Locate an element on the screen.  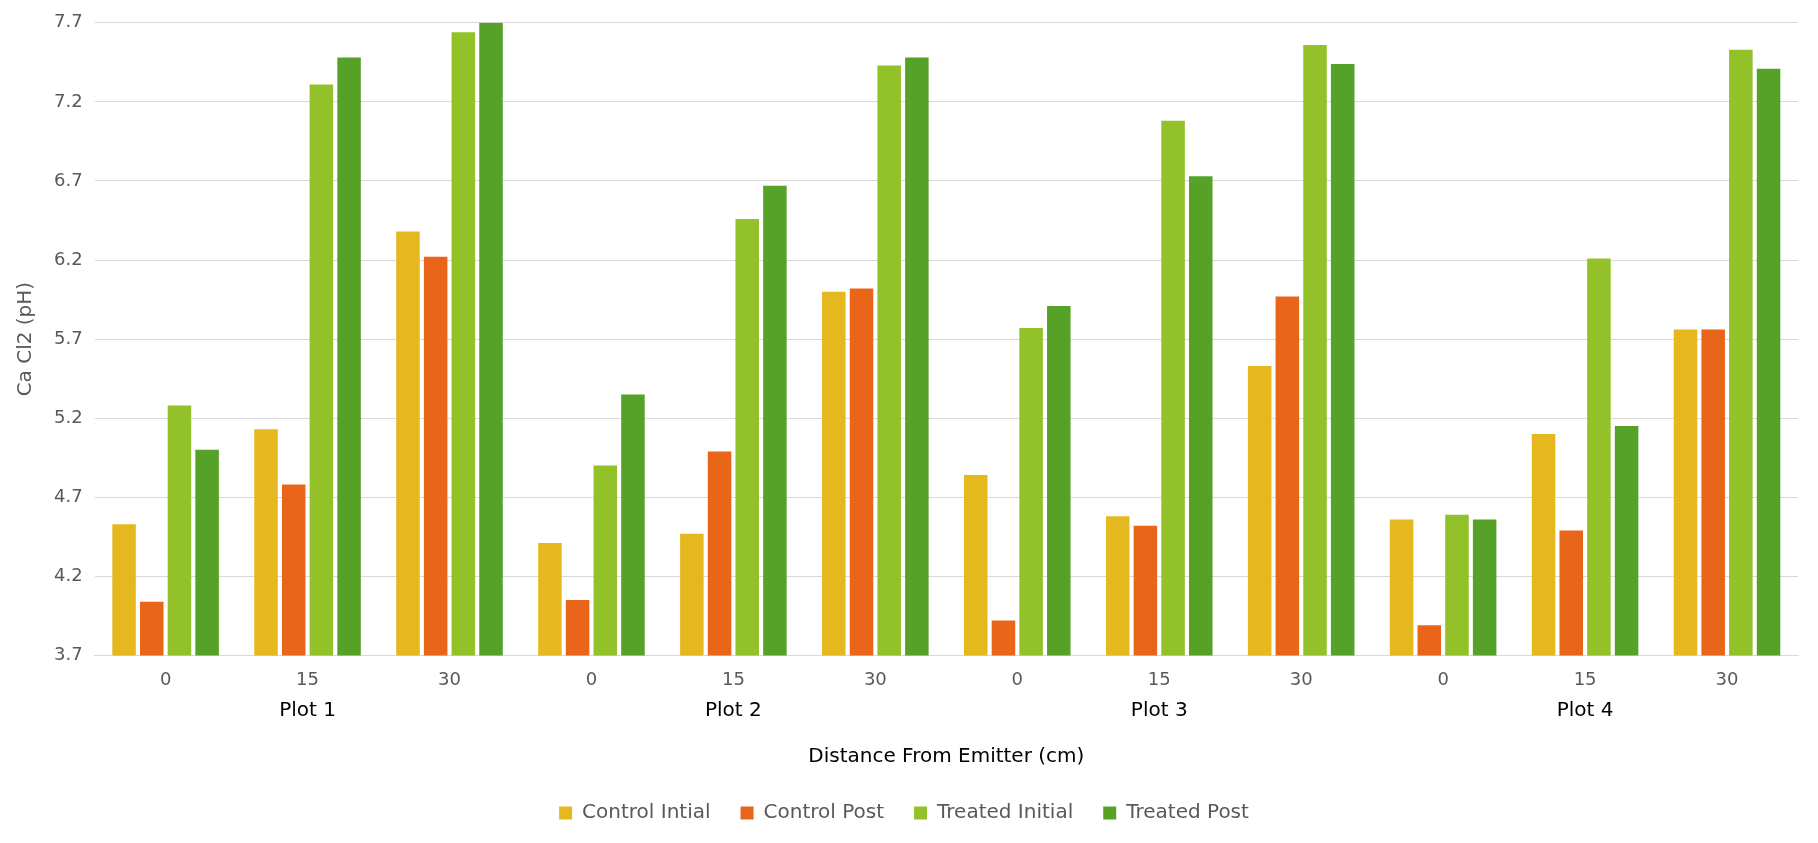
text: Plot 4 is located at coordinates (1585, 708).